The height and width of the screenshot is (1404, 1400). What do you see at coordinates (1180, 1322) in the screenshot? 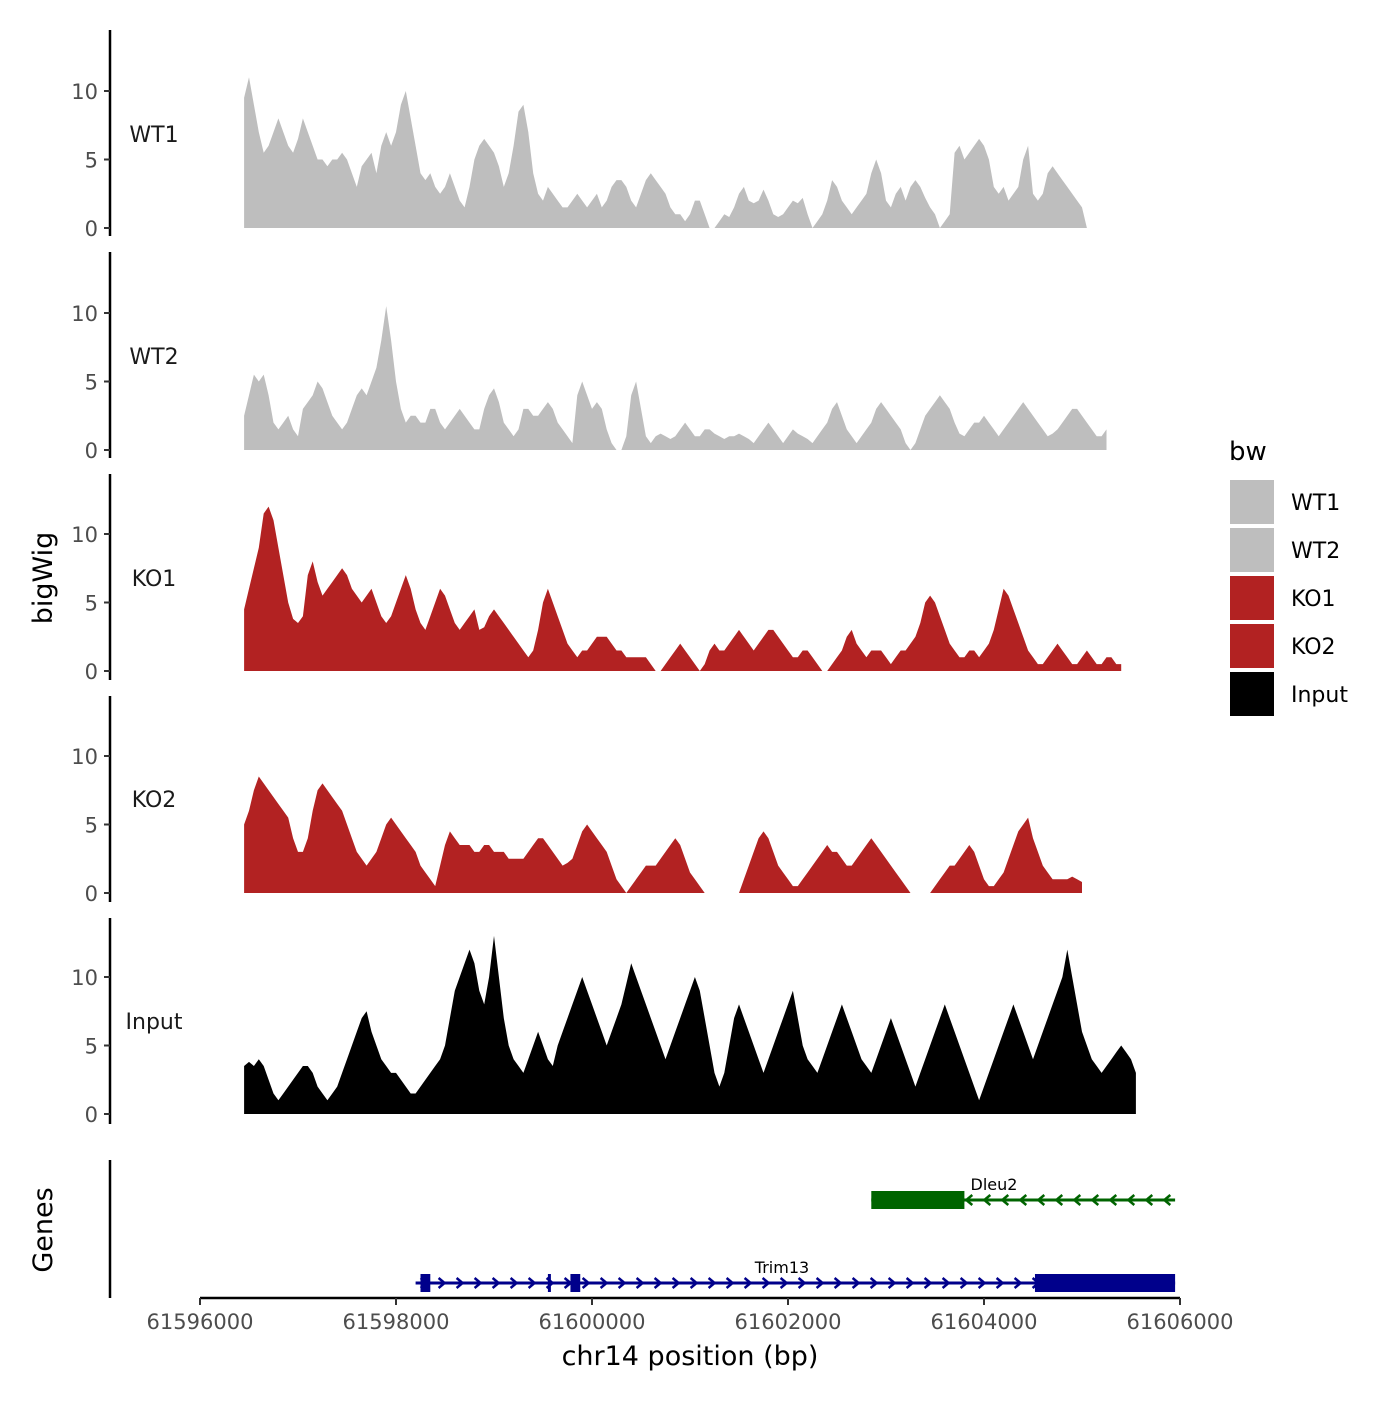
I see `x-tick-label: 61606000` at bounding box center [1180, 1322].